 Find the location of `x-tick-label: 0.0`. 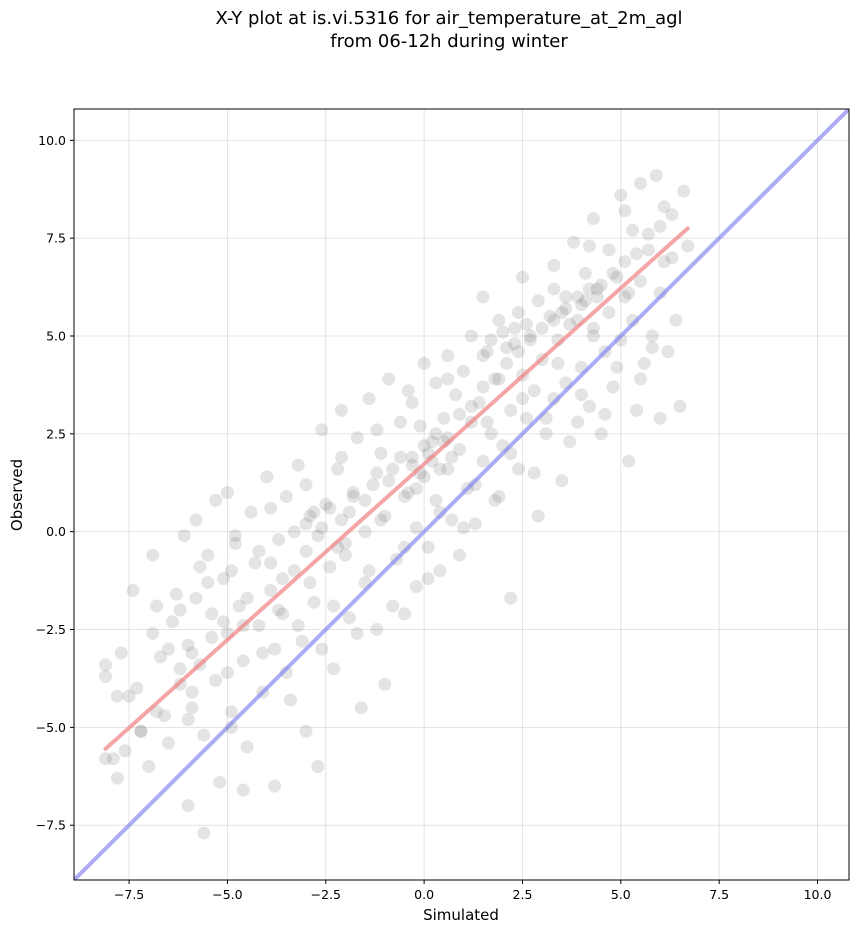

x-tick-label: 0.0 is located at coordinates (424, 894).